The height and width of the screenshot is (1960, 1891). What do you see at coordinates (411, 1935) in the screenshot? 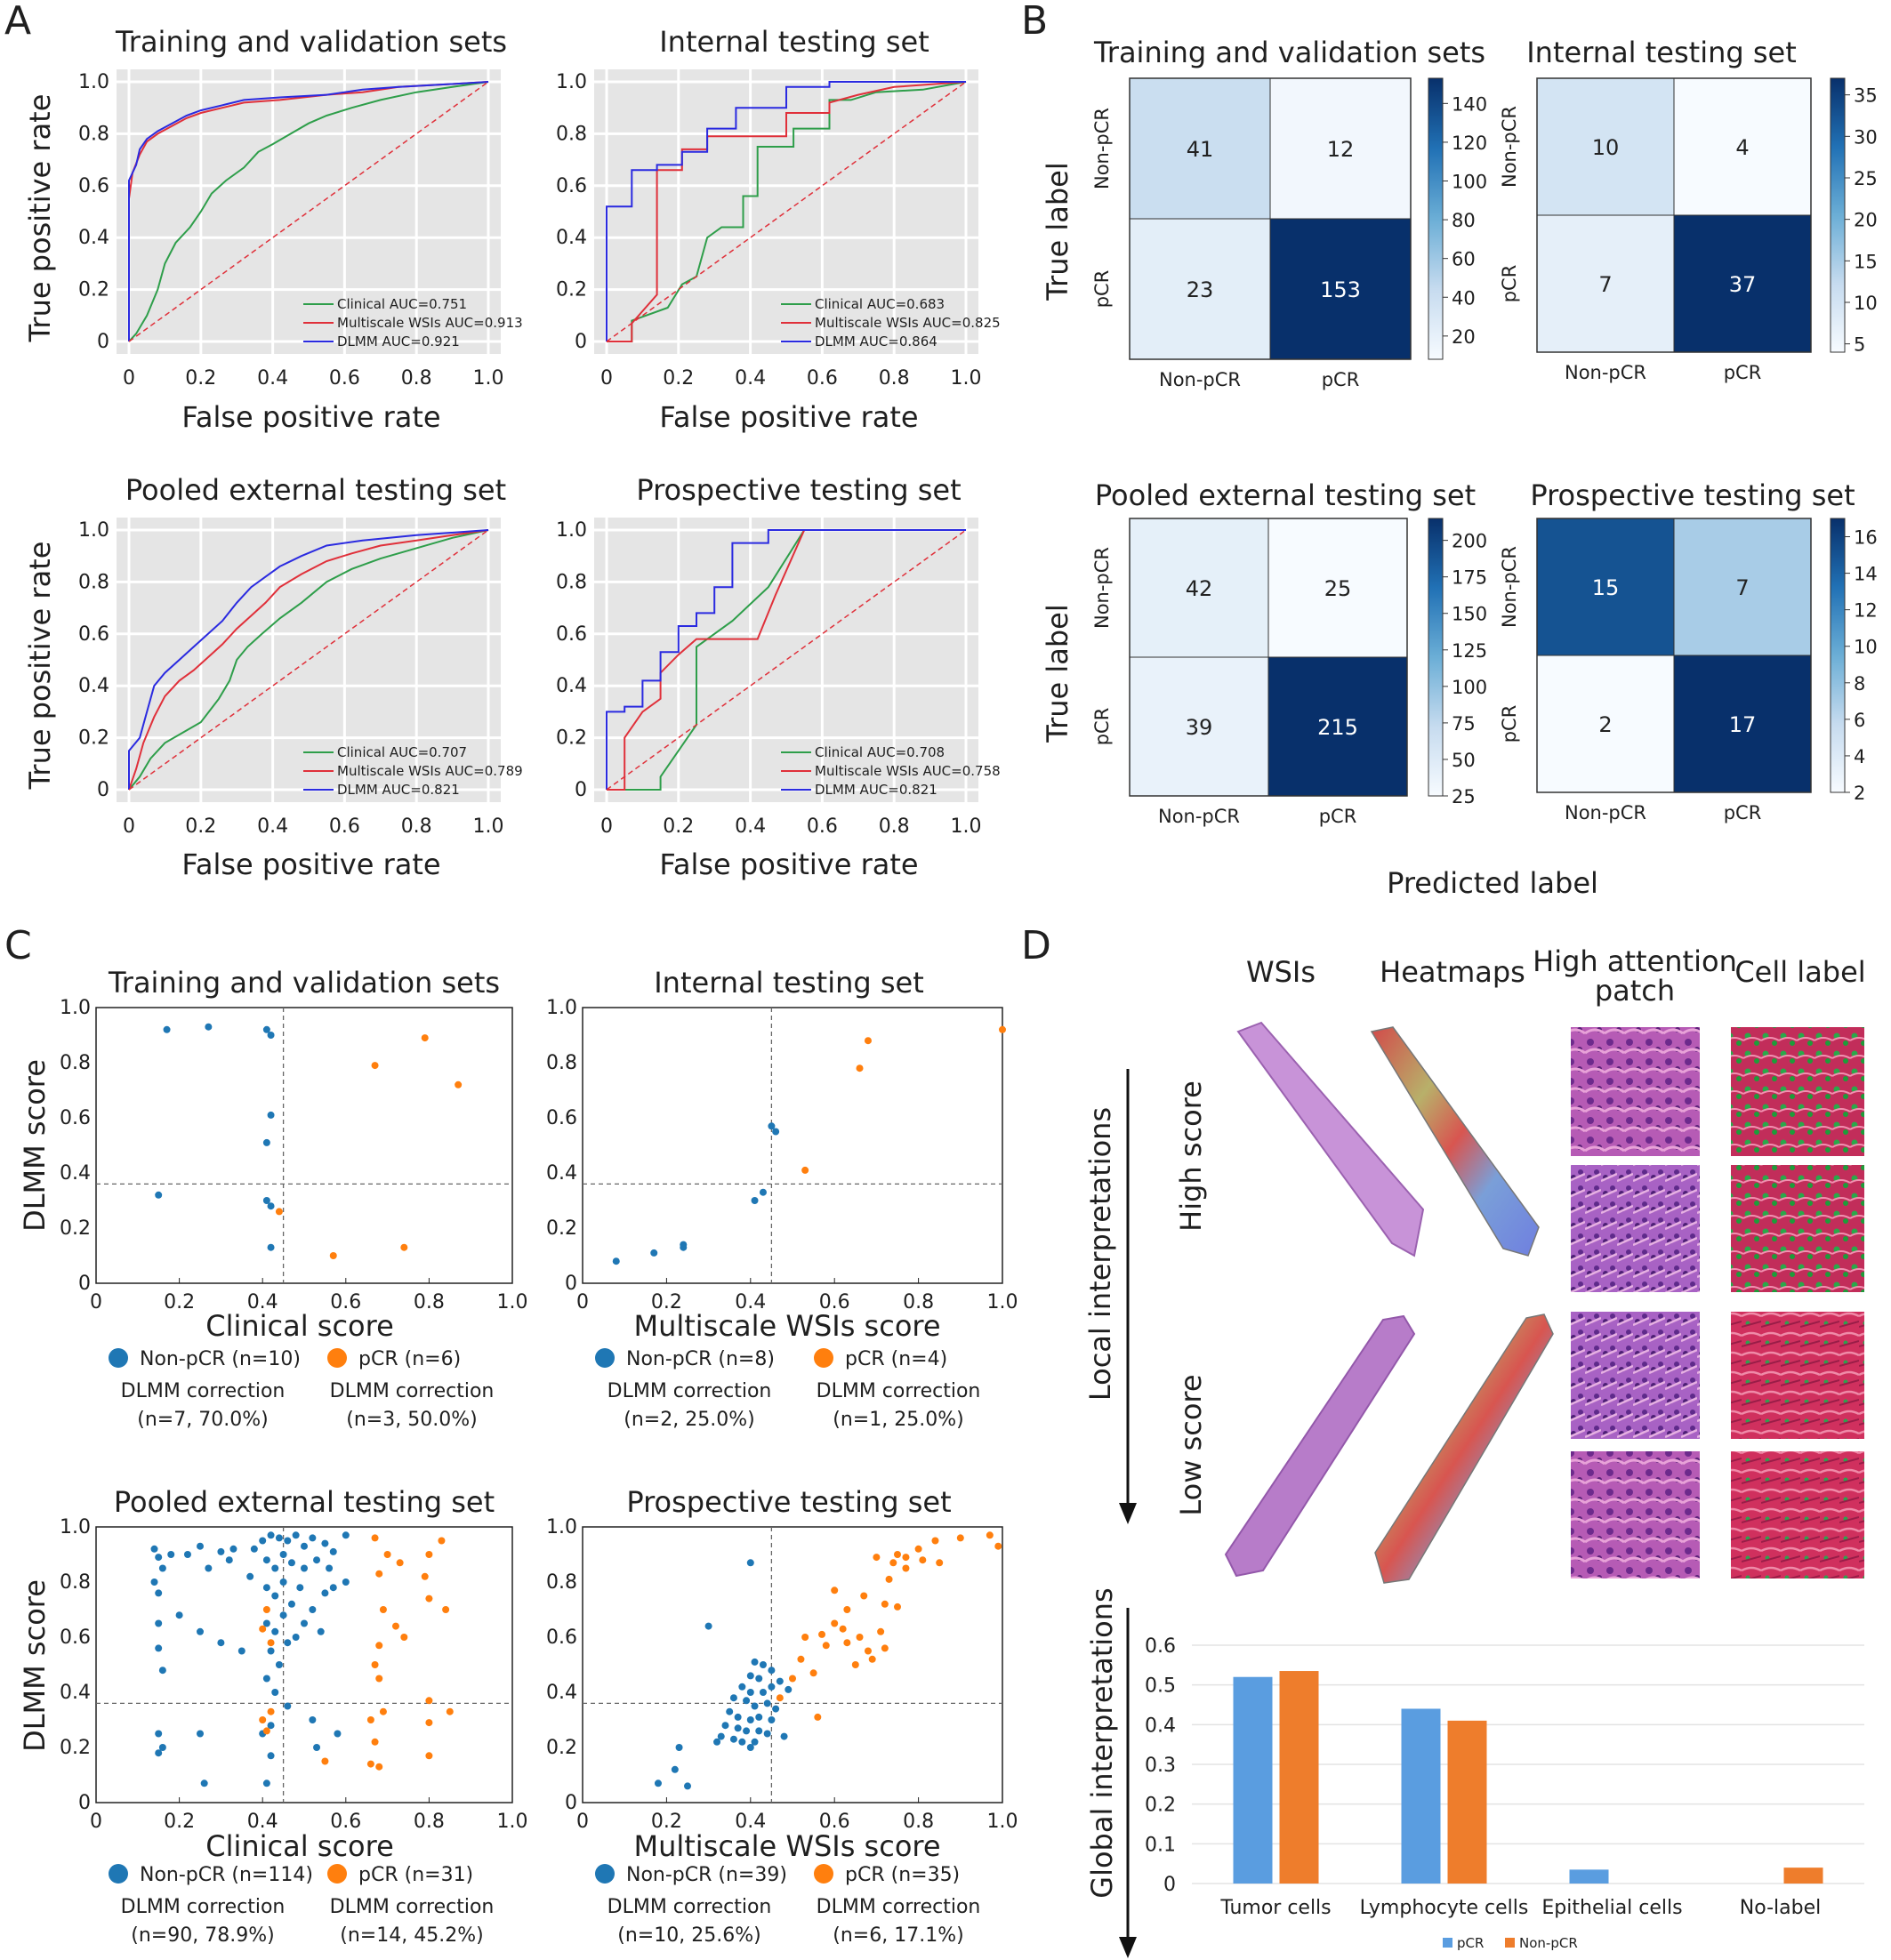
I see `scatter-correction-value: (n=14, 45.2%)` at bounding box center [411, 1935].